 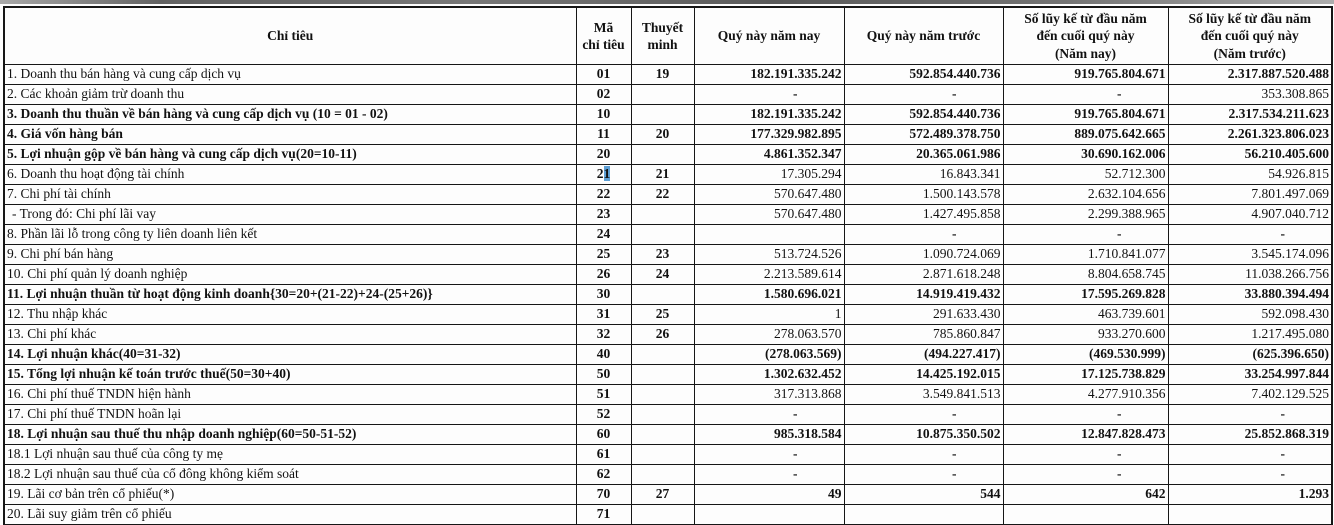 I want to click on row-code-cell: 70, so click(x=603, y=494).